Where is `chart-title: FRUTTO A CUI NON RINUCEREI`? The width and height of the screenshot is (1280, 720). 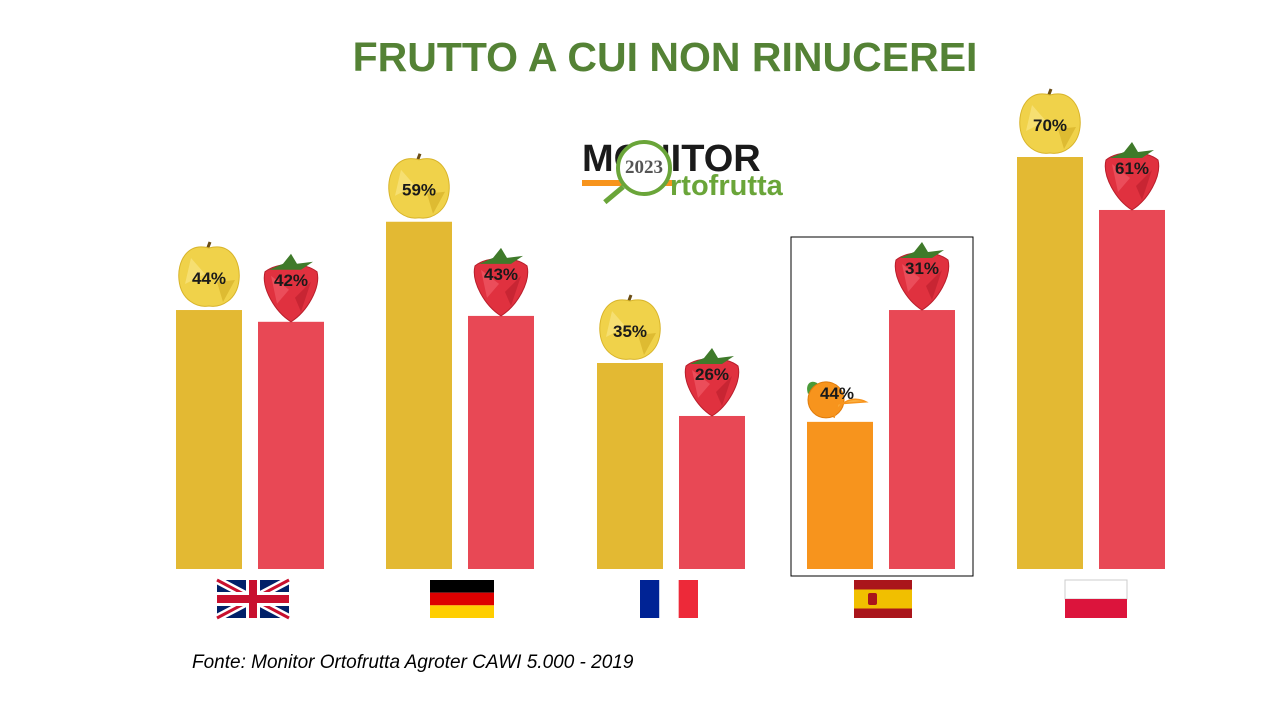
chart-title: FRUTTO A CUI NON RINUCEREI is located at coordinates (665, 57).